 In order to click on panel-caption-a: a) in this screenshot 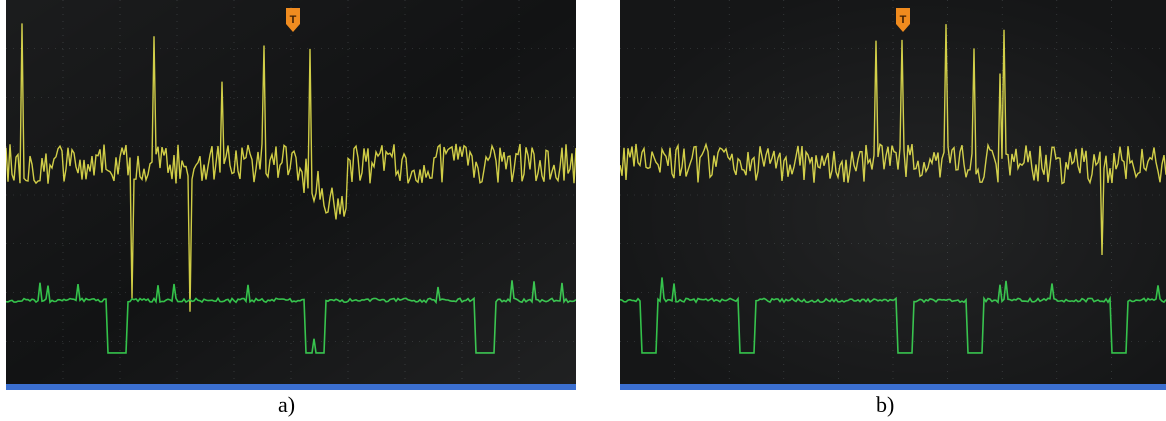, I will do `click(287, 404)`.